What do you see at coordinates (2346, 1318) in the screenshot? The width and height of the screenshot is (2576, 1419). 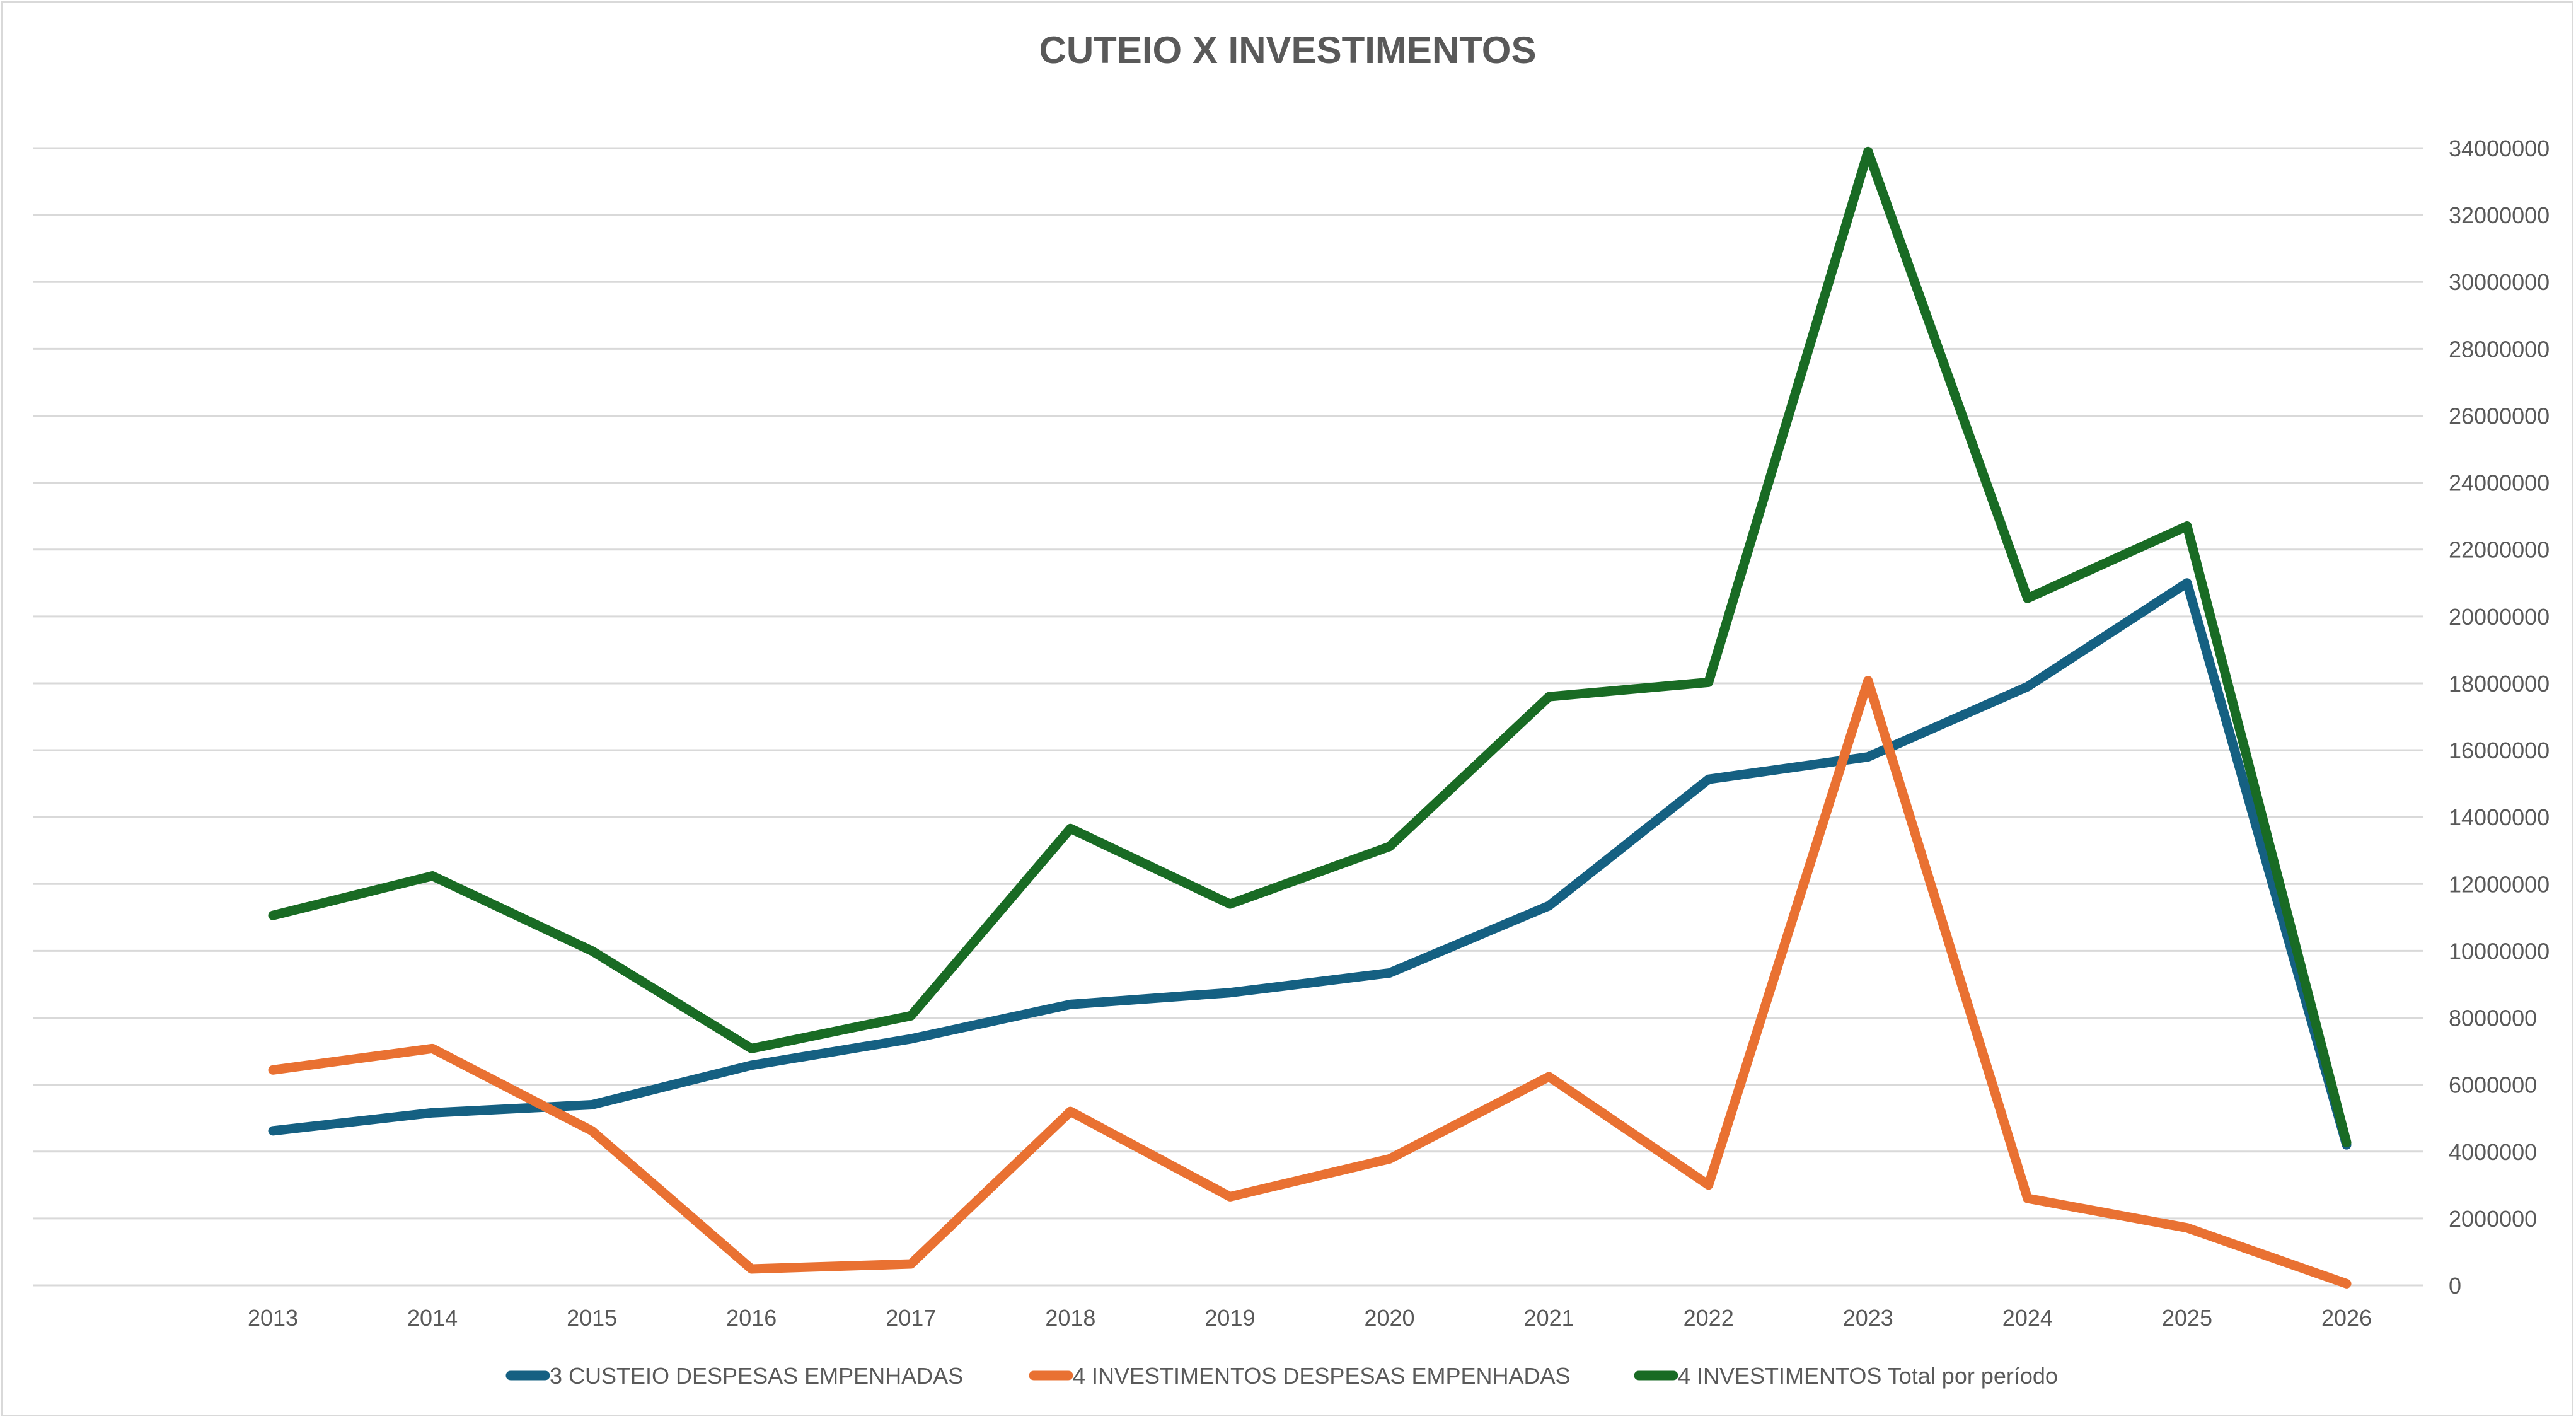 I see `x-tick-label: 2026` at bounding box center [2346, 1318].